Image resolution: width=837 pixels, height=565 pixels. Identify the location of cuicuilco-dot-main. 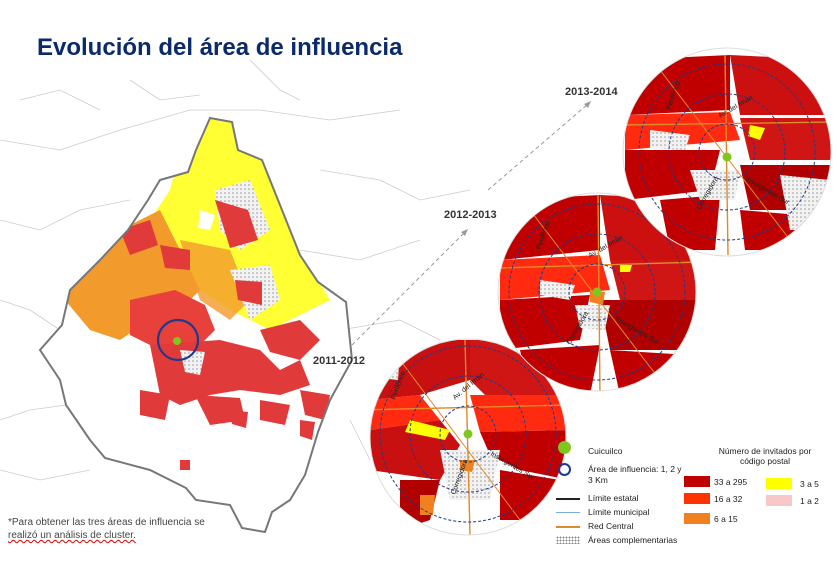
(177, 341).